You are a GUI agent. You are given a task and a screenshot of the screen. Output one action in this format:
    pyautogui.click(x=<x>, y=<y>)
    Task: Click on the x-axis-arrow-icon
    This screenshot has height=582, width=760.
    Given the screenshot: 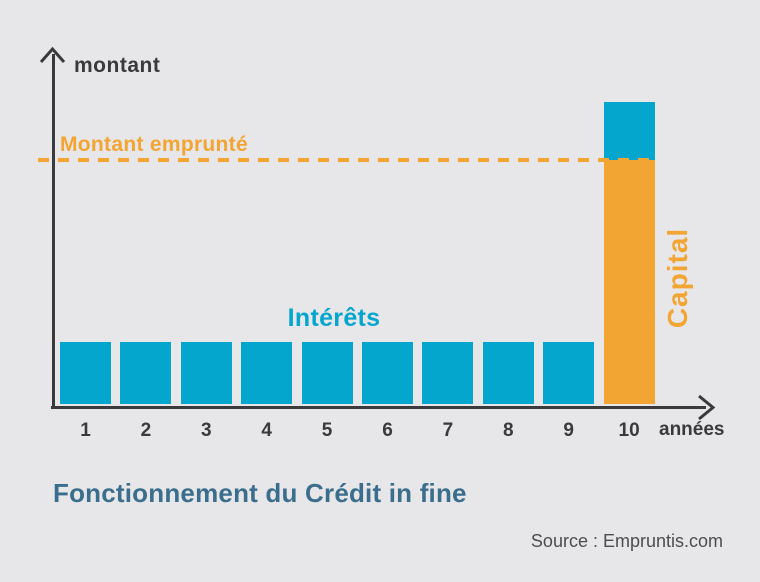 What is the action you would take?
    pyautogui.click(x=707, y=407)
    